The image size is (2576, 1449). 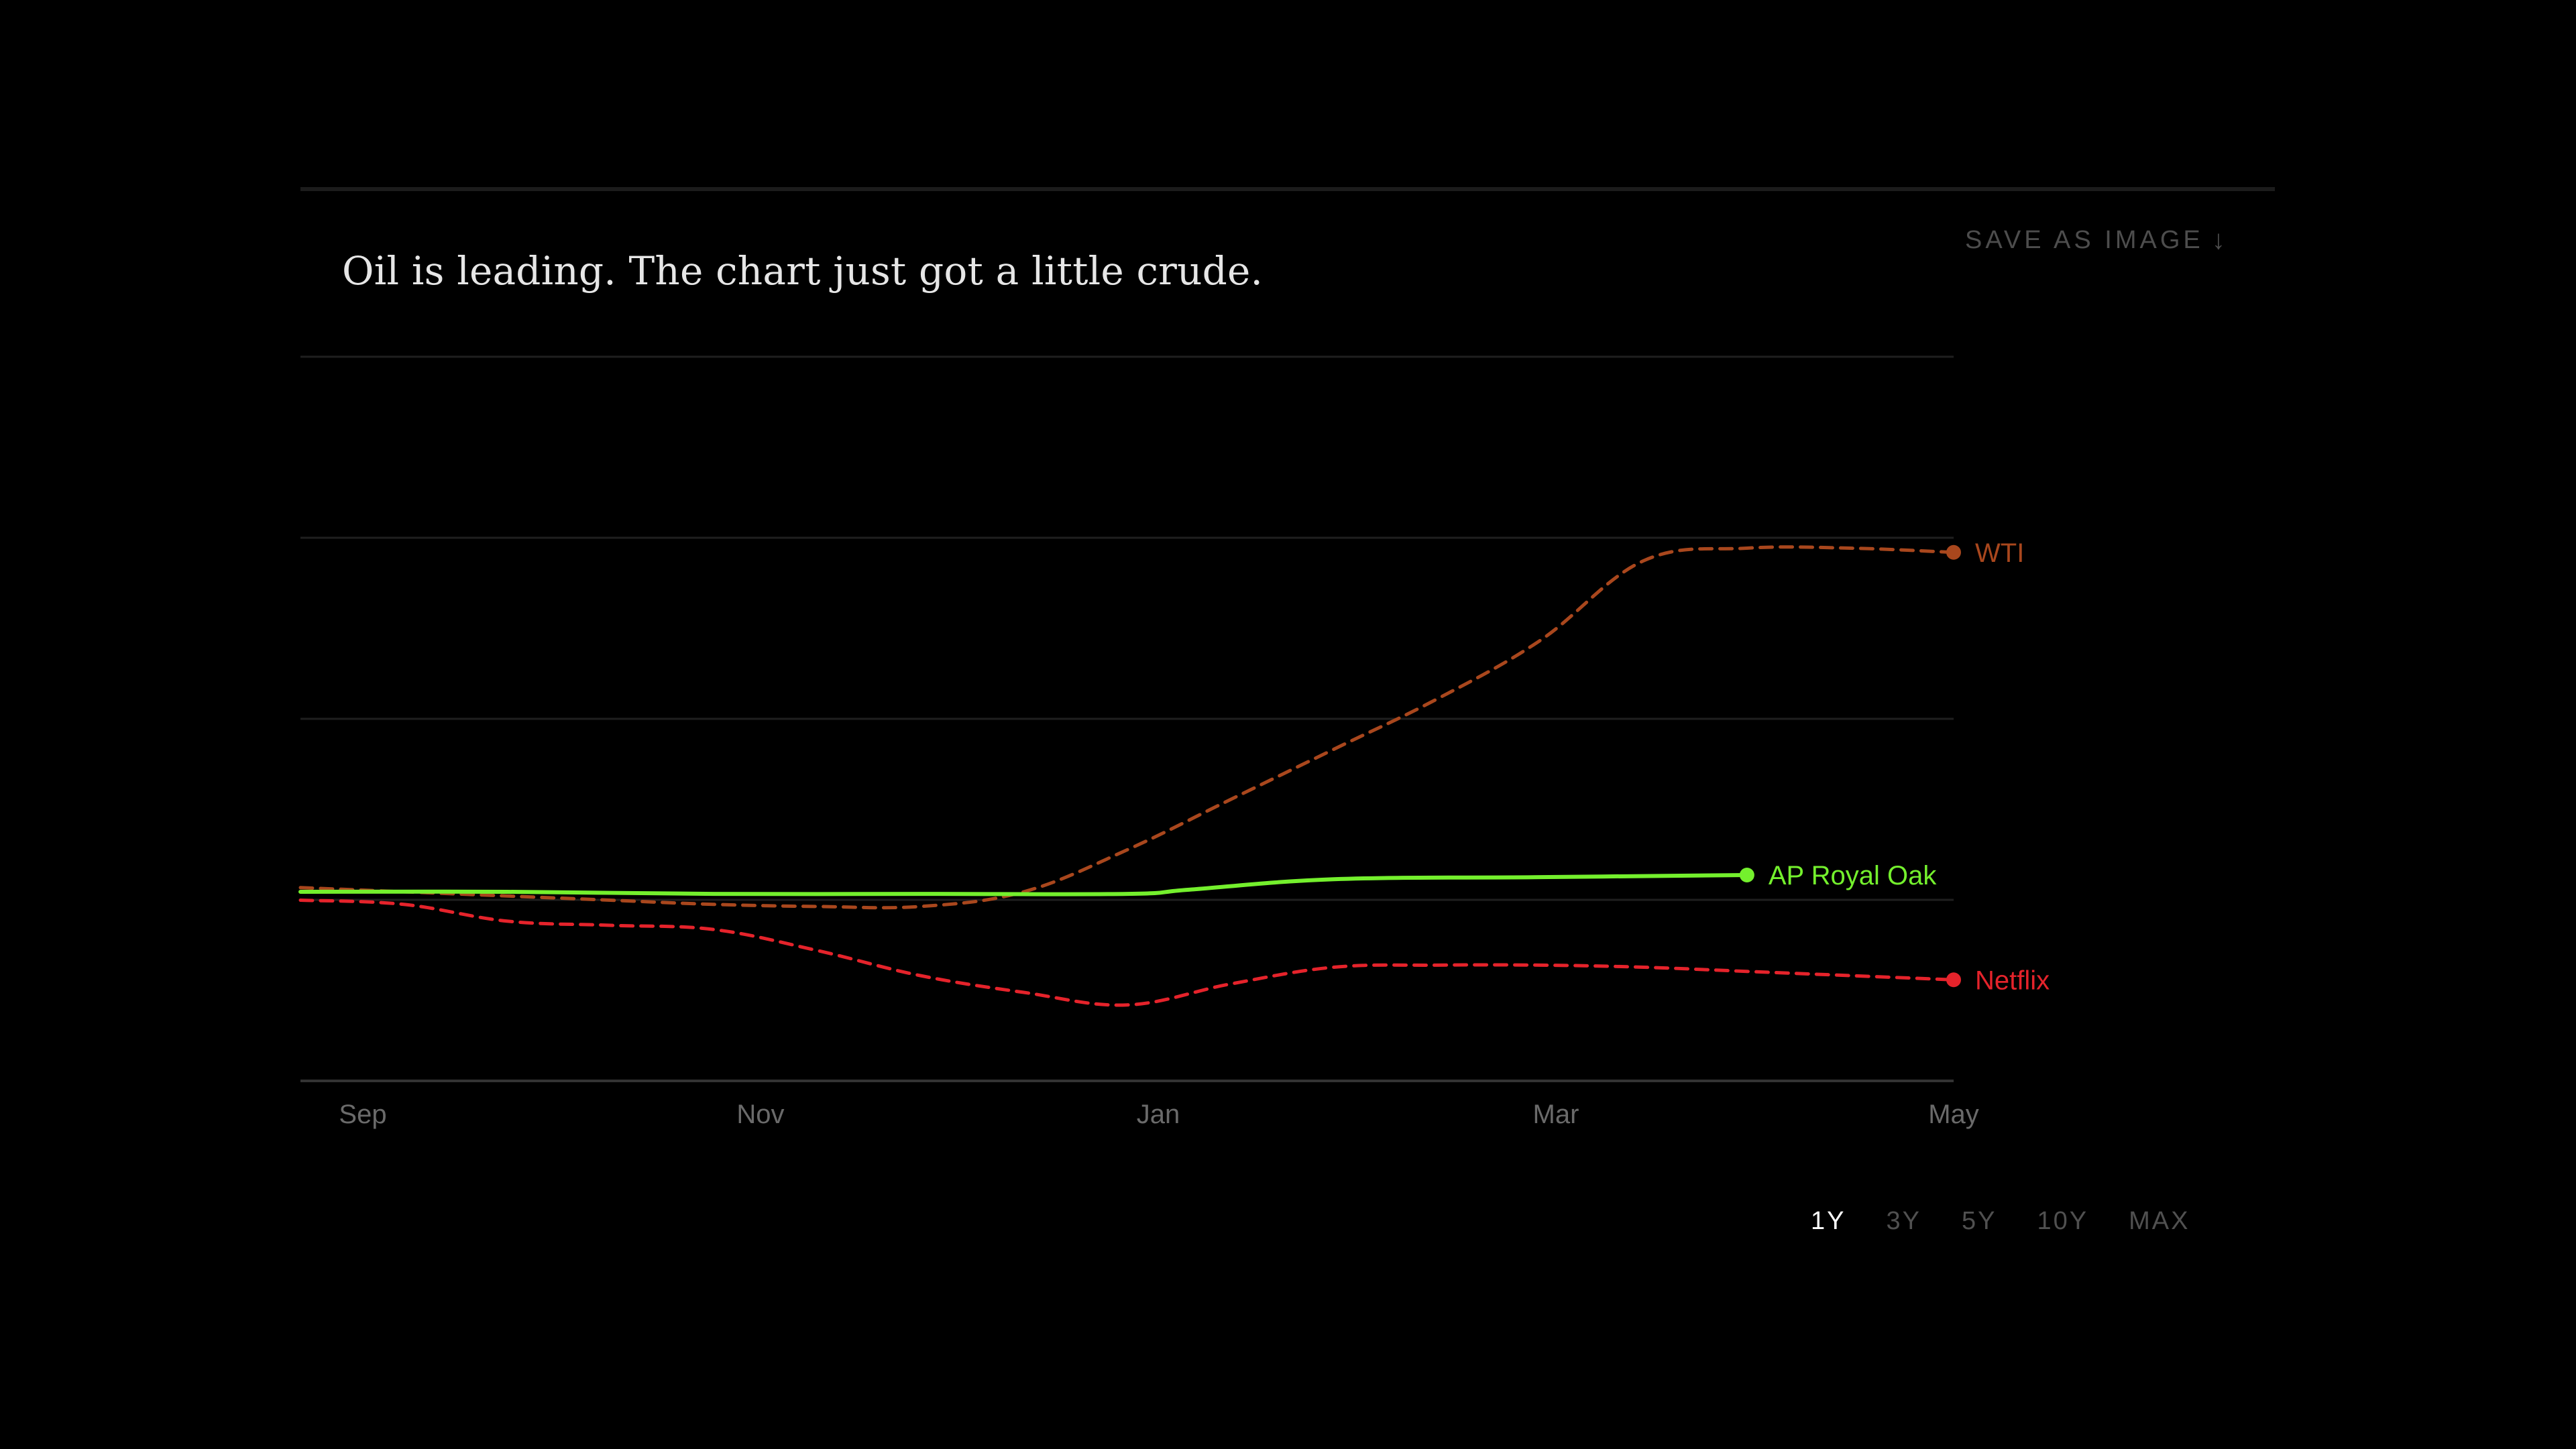 I want to click on x-tick-label: Nov, so click(x=760, y=1114).